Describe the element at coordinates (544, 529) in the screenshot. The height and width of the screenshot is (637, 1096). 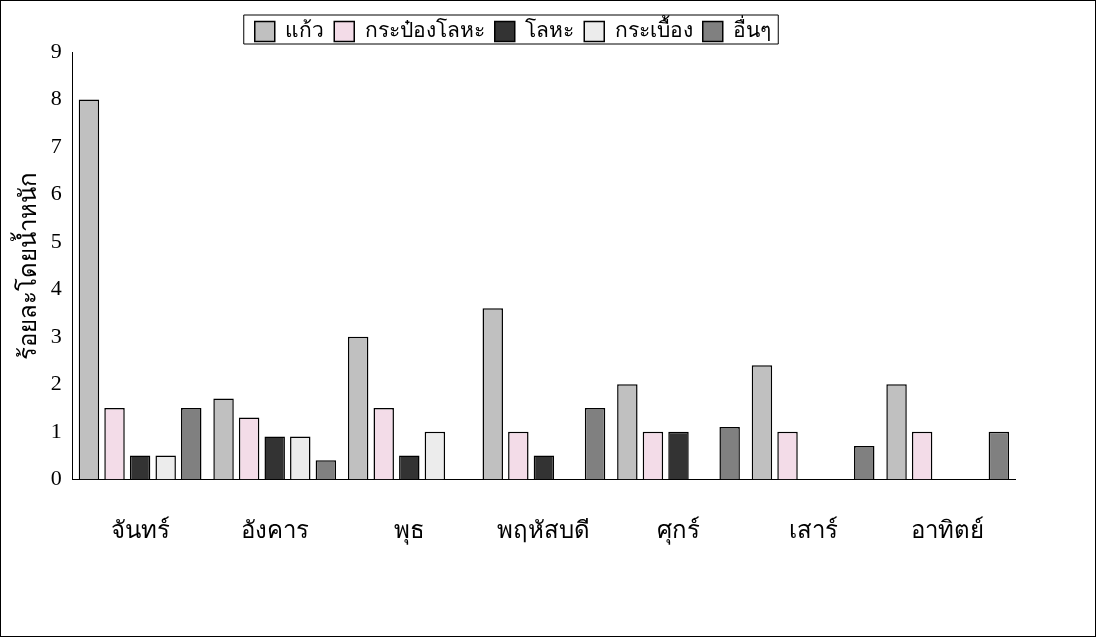
I see `x-tick-label: พฤหัสบดี` at that location.